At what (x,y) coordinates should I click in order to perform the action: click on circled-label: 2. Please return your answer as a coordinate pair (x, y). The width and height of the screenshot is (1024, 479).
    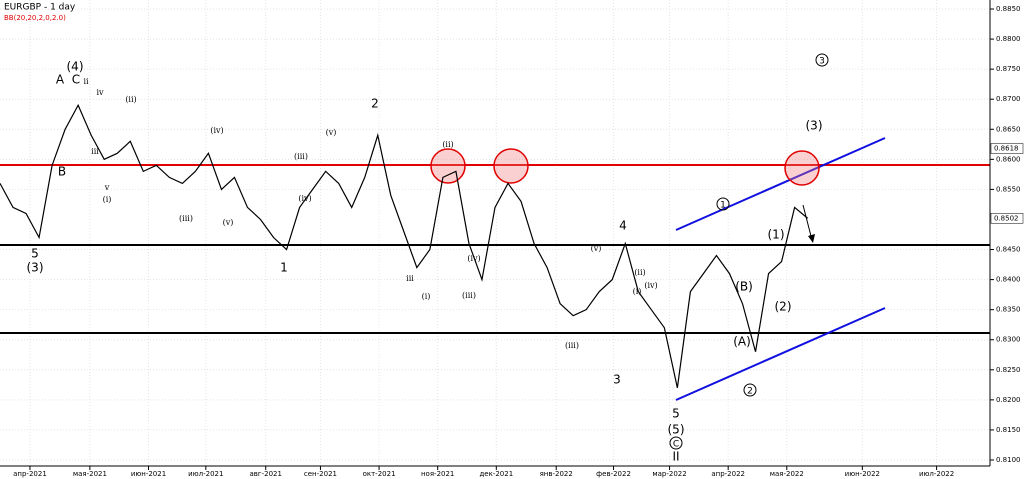
    Looking at the image, I should click on (750, 392).